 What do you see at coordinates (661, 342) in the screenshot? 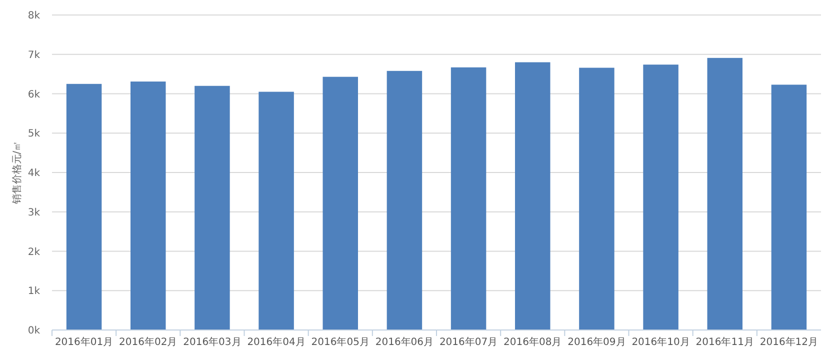
I see `x-tick-label: 2016年10月` at bounding box center [661, 342].